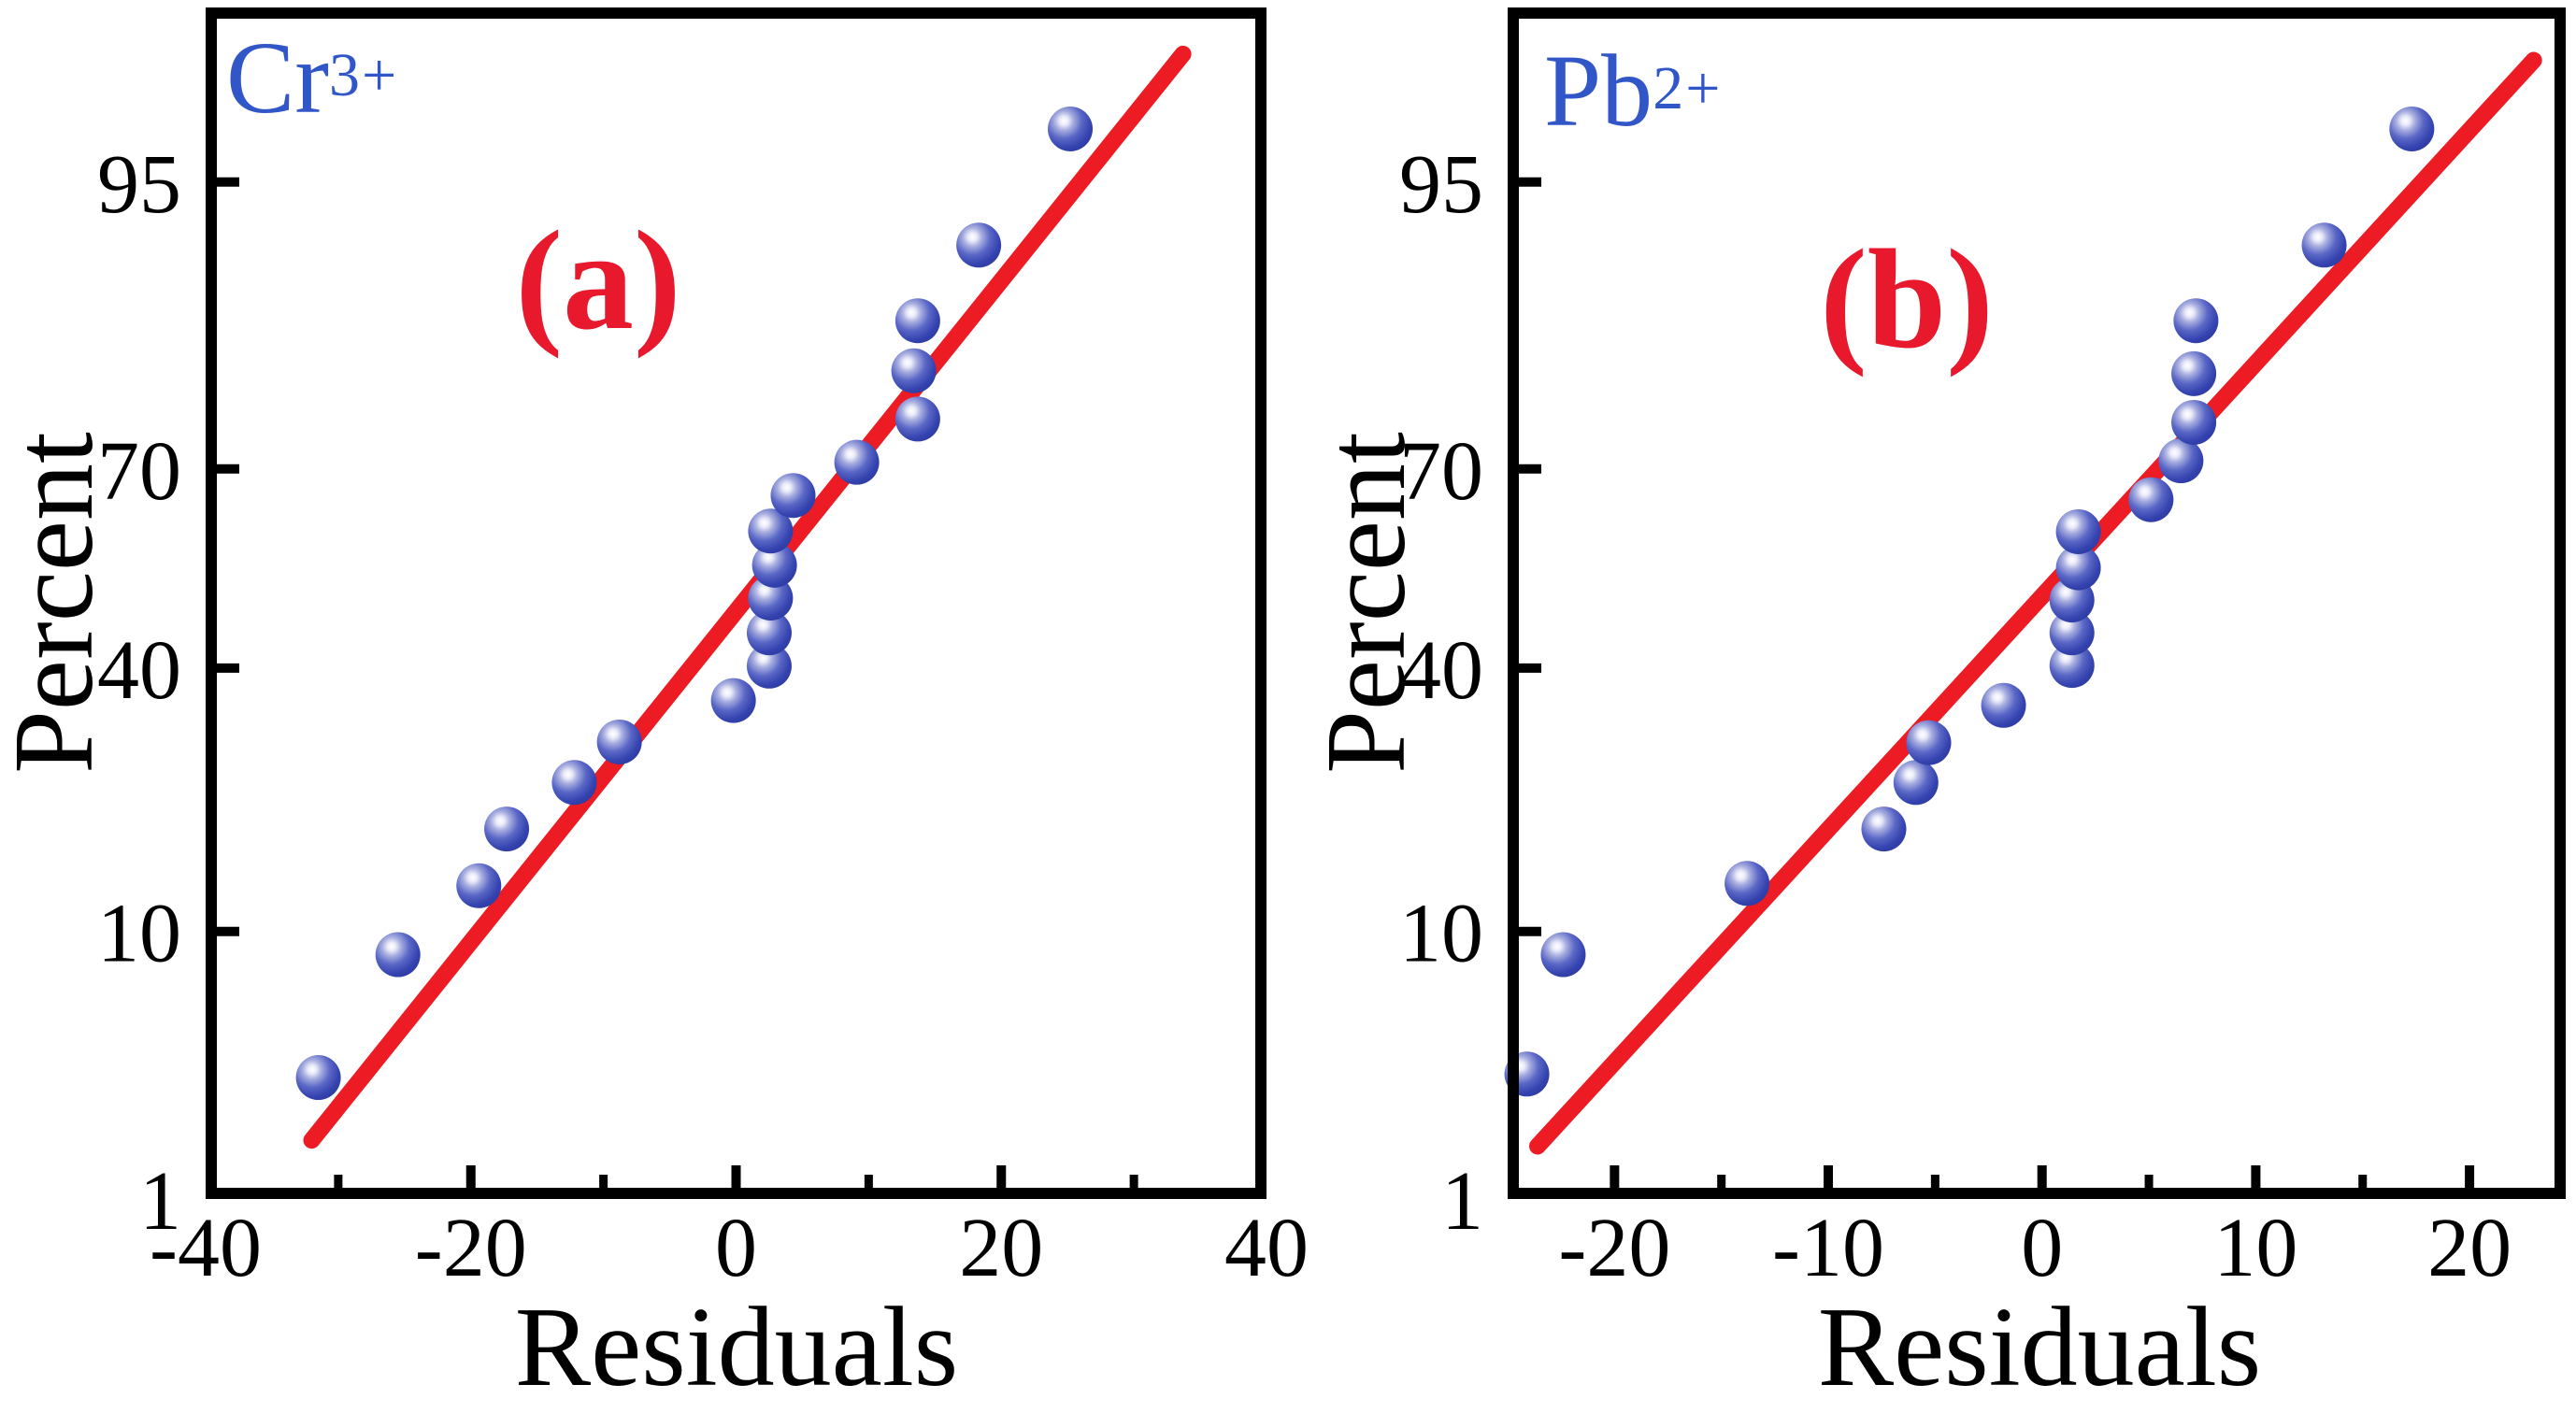  I want to click on ion-symbol: Pb, so click(1598, 91).